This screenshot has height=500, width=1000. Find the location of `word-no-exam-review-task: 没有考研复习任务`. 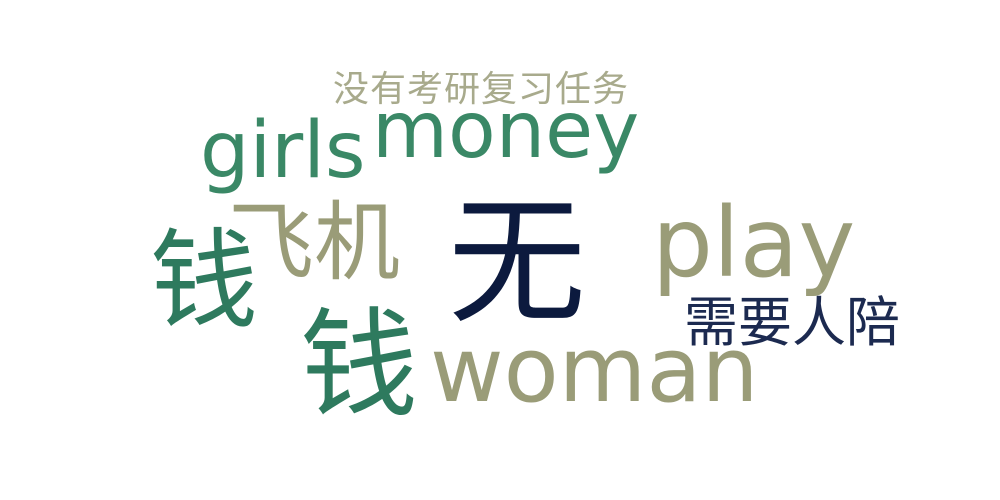

word-no-exam-review-task: 没有考研复习任务 is located at coordinates (481, 89).